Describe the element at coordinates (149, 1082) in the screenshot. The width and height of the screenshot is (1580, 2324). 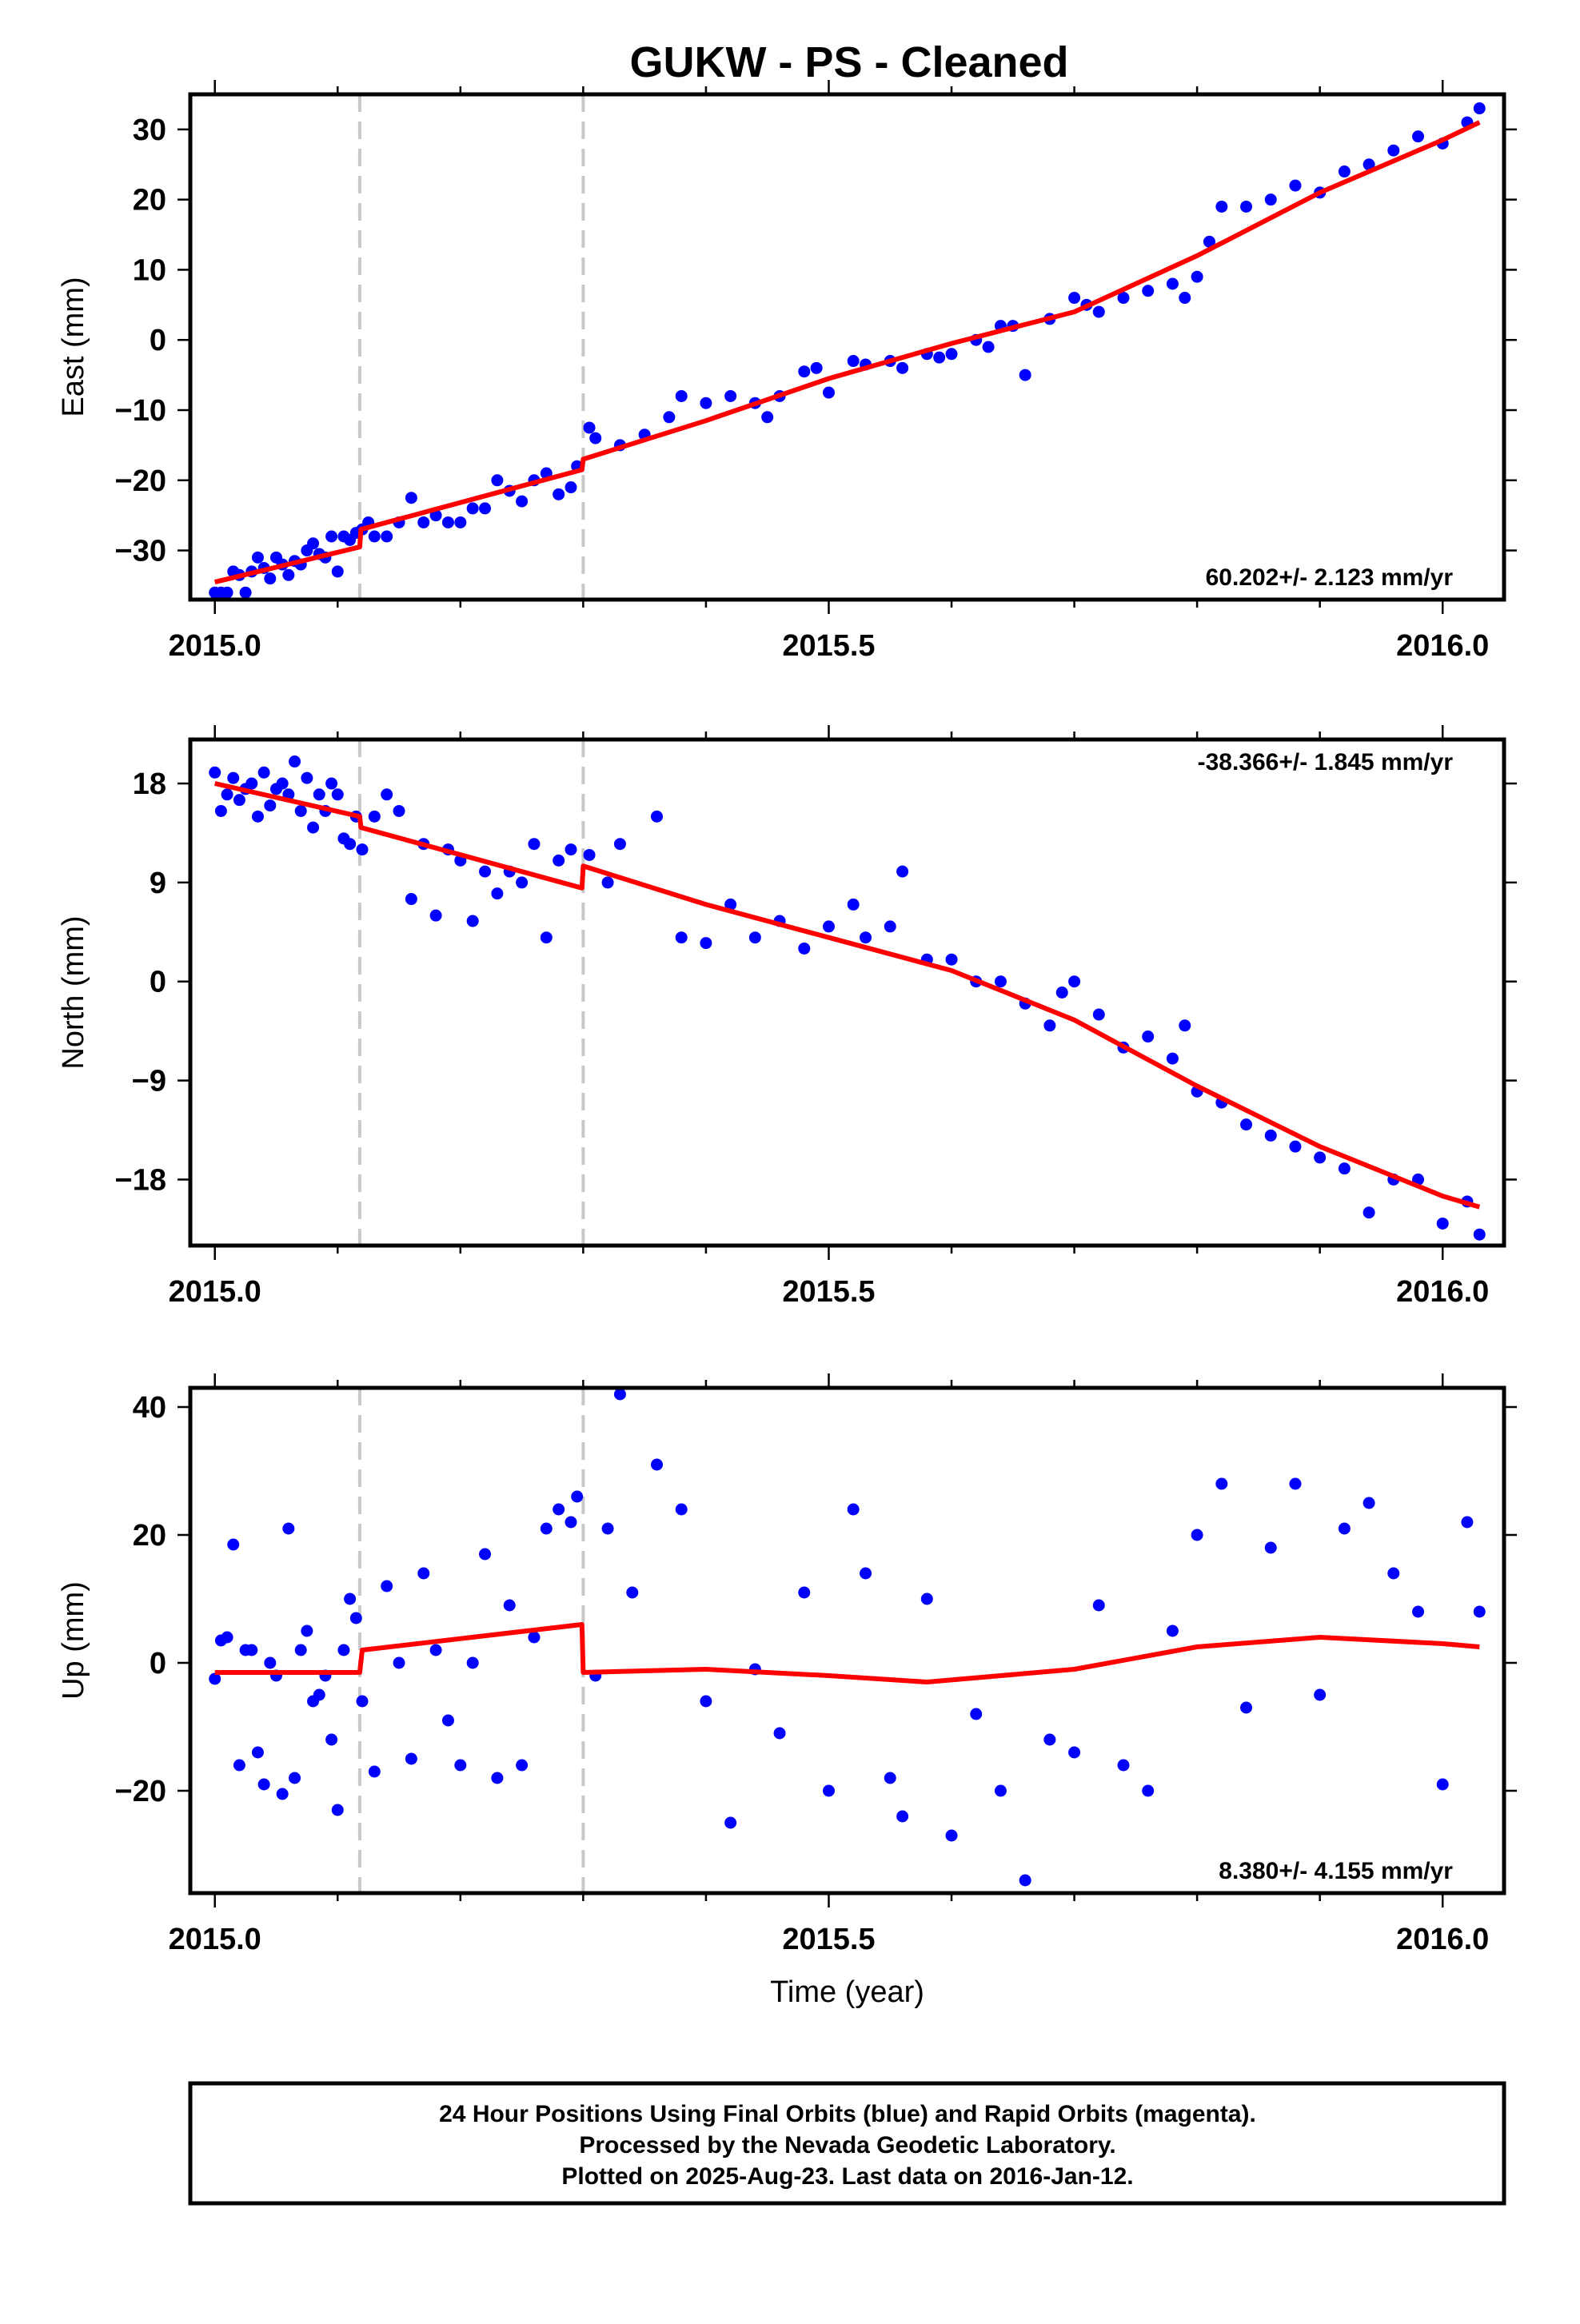
I see `north-y-tick-label: −9` at that location.